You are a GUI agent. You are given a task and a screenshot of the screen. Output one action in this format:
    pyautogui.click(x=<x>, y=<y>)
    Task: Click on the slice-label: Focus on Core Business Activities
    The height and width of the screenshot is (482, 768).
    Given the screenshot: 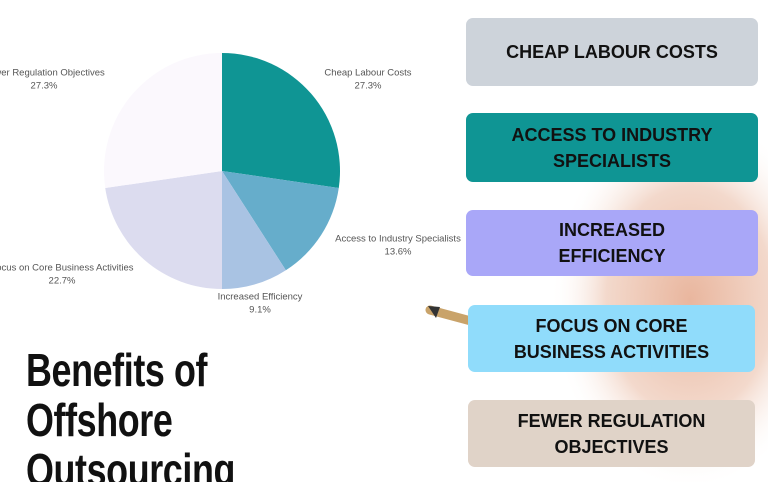 What is the action you would take?
    pyautogui.click(x=67, y=268)
    